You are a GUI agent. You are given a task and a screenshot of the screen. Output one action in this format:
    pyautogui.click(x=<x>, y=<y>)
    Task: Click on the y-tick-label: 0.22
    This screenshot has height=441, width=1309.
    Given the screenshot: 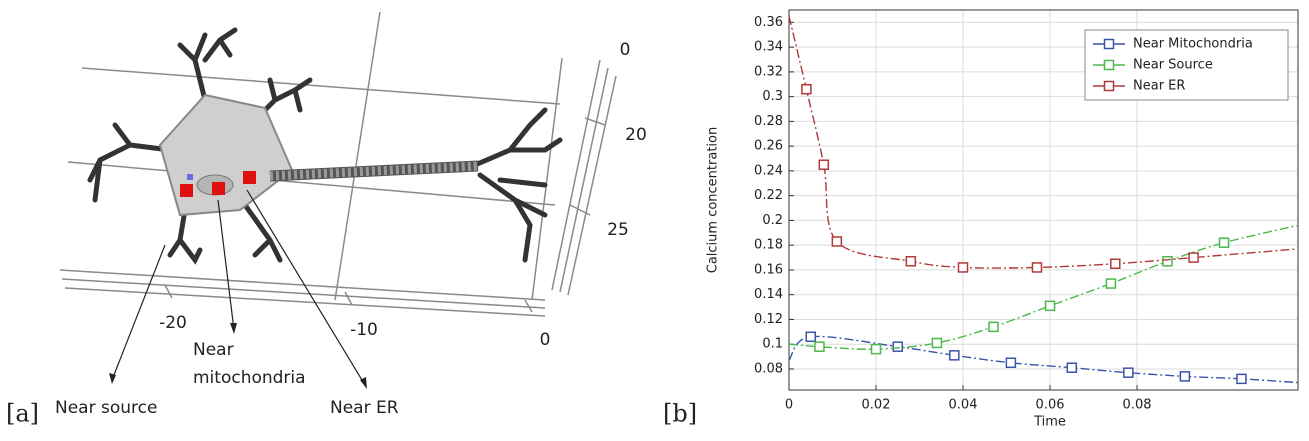 What is the action you would take?
    pyautogui.click(x=768, y=195)
    